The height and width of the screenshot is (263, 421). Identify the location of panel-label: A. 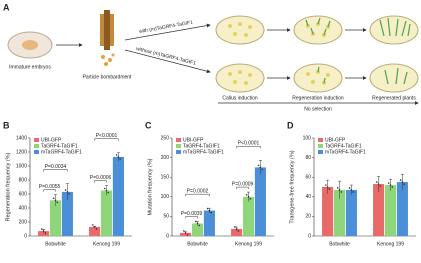
(6, 7).